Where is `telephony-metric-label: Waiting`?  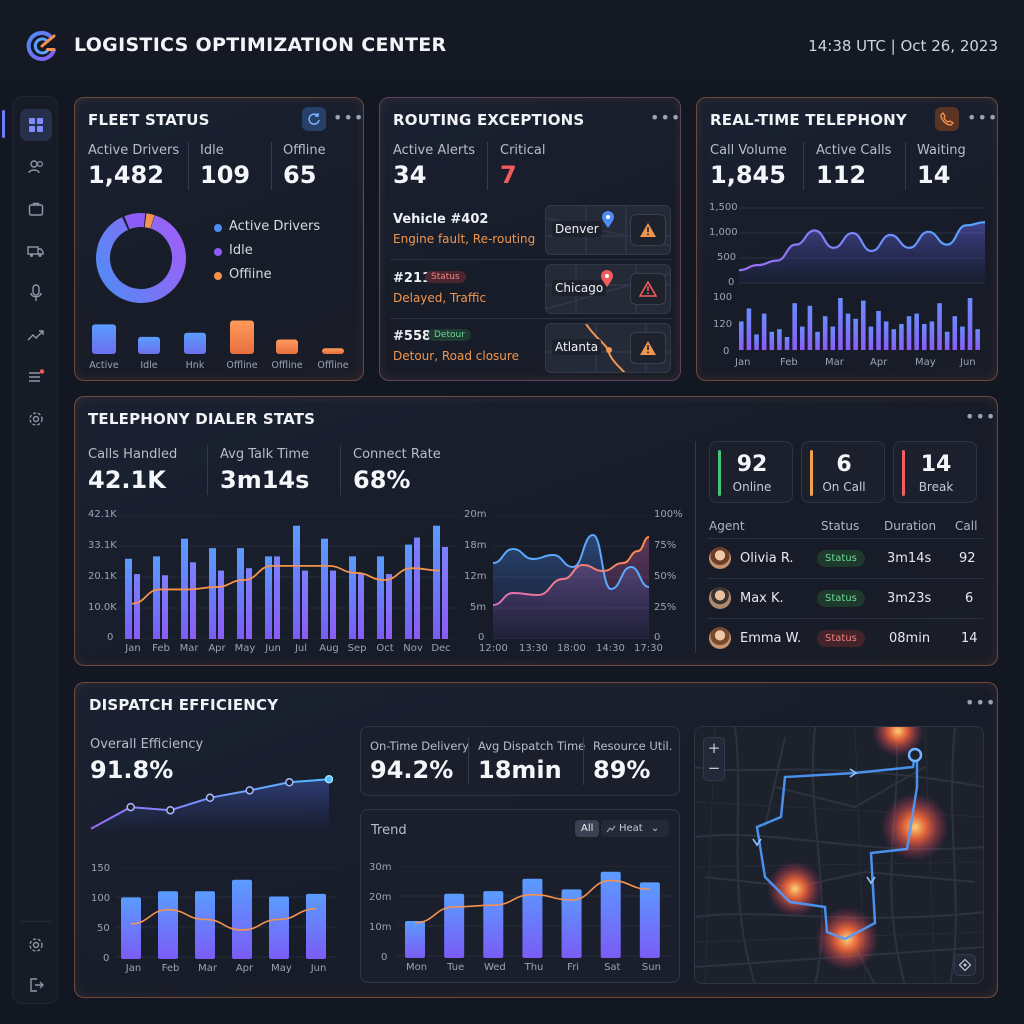 telephony-metric-label: Waiting is located at coordinates (941, 150).